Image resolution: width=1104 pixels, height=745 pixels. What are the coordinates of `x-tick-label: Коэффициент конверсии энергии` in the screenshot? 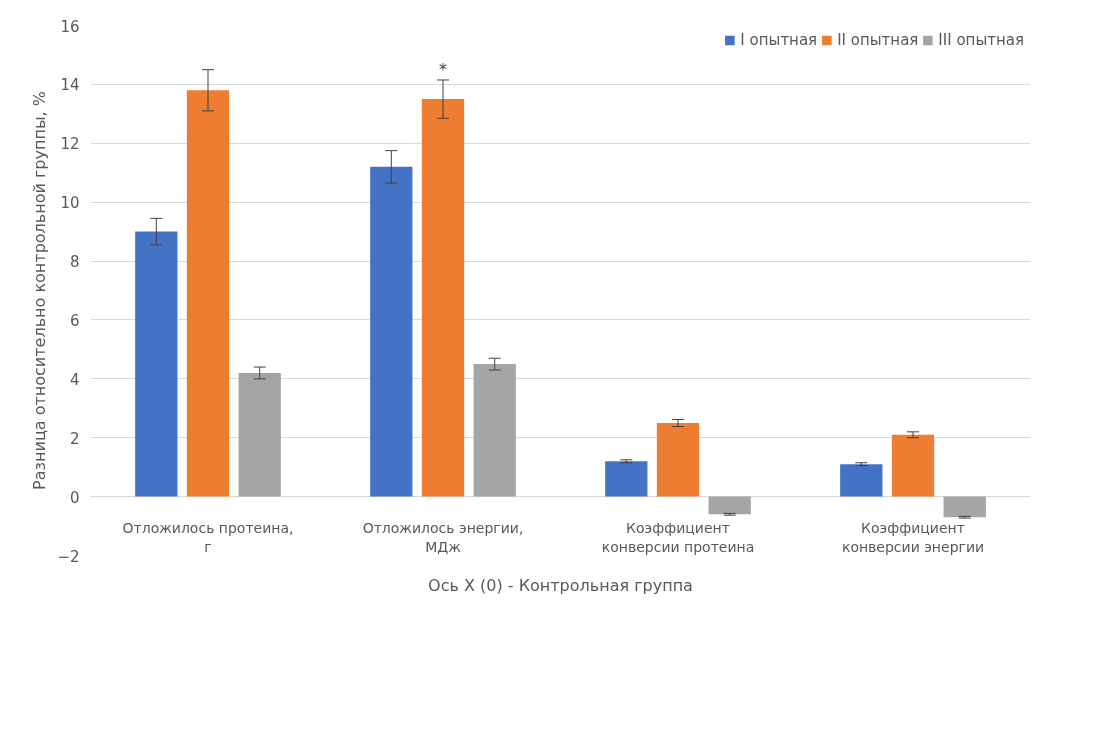 It's located at (913, 537).